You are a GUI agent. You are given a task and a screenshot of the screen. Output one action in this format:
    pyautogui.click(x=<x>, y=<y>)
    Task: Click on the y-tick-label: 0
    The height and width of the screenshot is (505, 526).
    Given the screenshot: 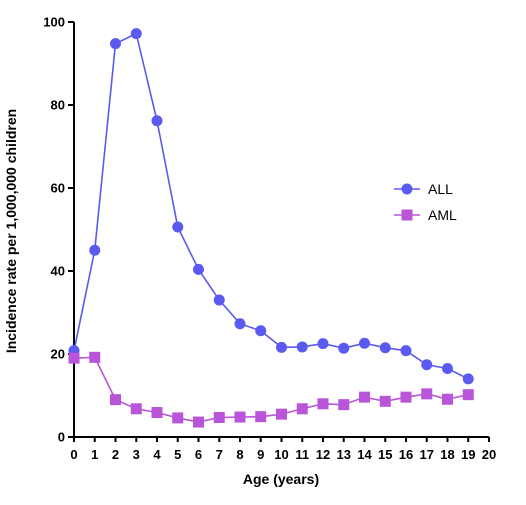 What is the action you would take?
    pyautogui.click(x=61, y=437)
    